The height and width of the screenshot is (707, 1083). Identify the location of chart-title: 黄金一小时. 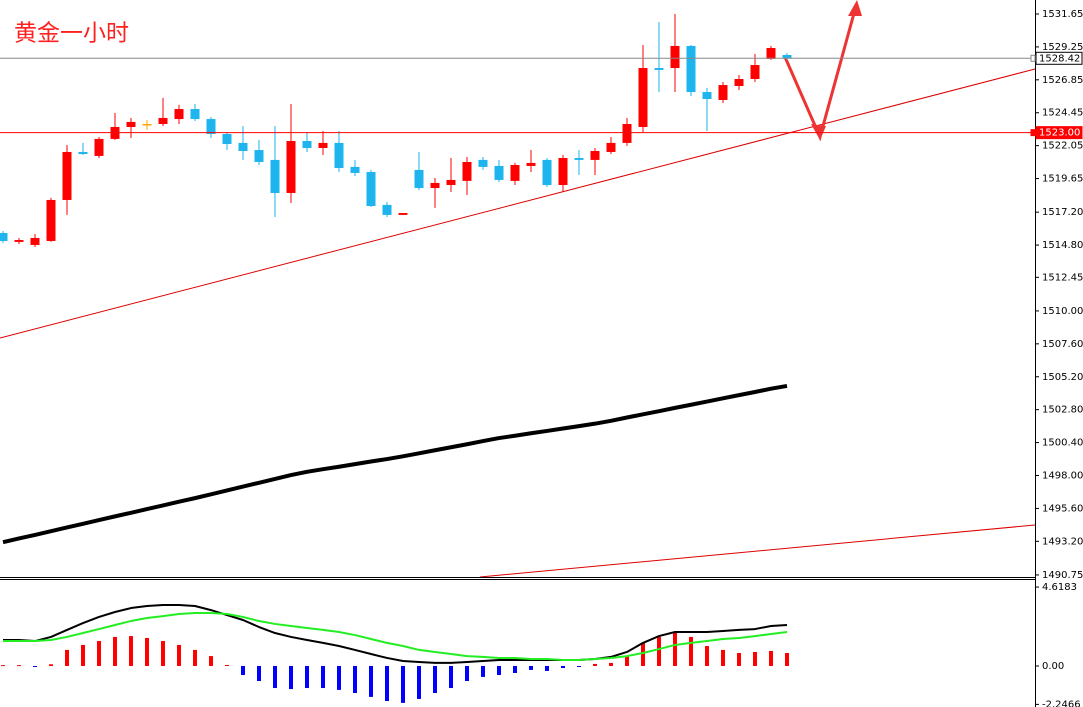
(71, 34).